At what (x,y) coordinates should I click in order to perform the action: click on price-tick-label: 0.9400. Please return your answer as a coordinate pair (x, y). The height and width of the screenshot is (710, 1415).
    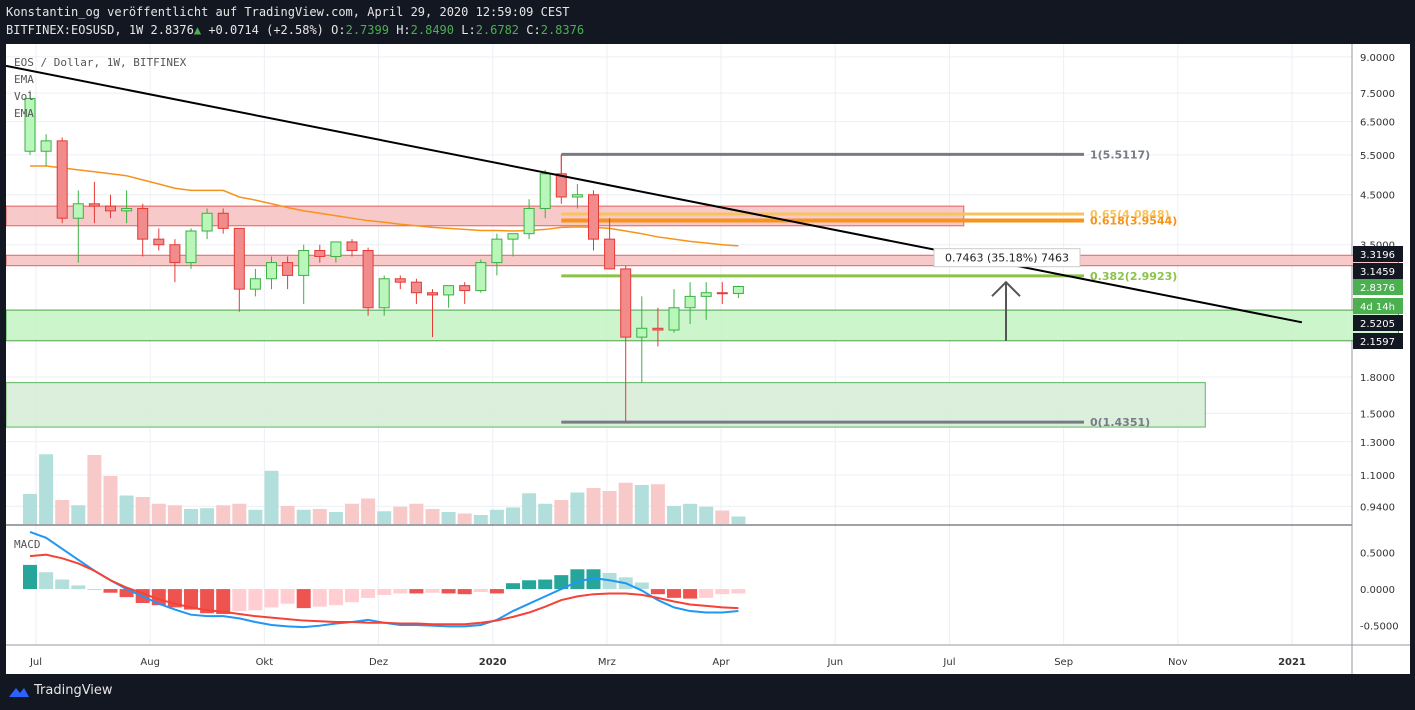
    Looking at the image, I should click on (1377, 507).